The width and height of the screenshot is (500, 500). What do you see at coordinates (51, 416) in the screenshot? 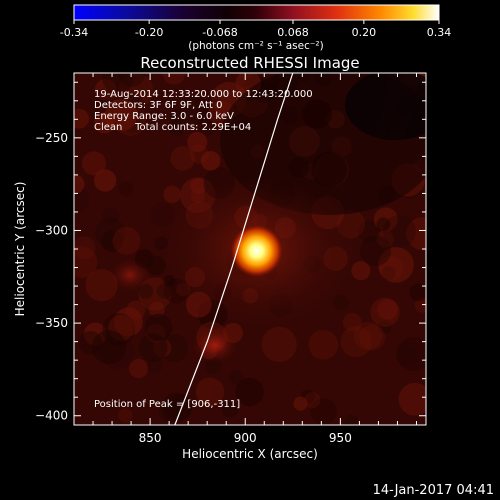
I see `y-tick-label: −400` at bounding box center [51, 416].